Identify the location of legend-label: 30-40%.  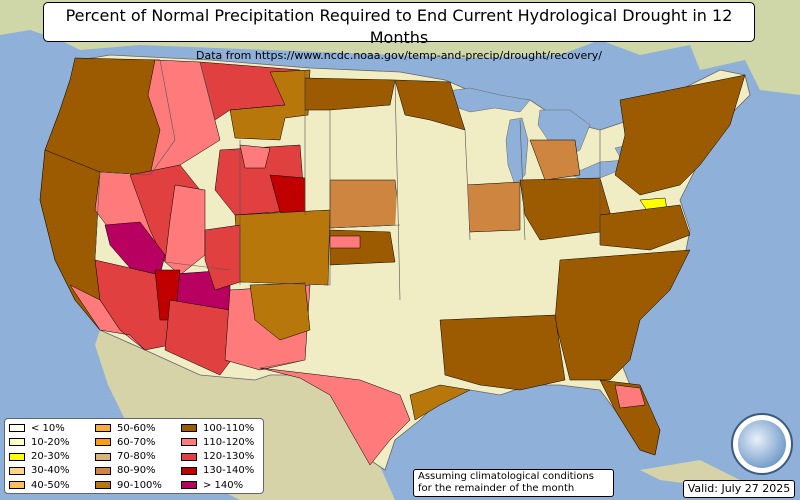
(50, 471).